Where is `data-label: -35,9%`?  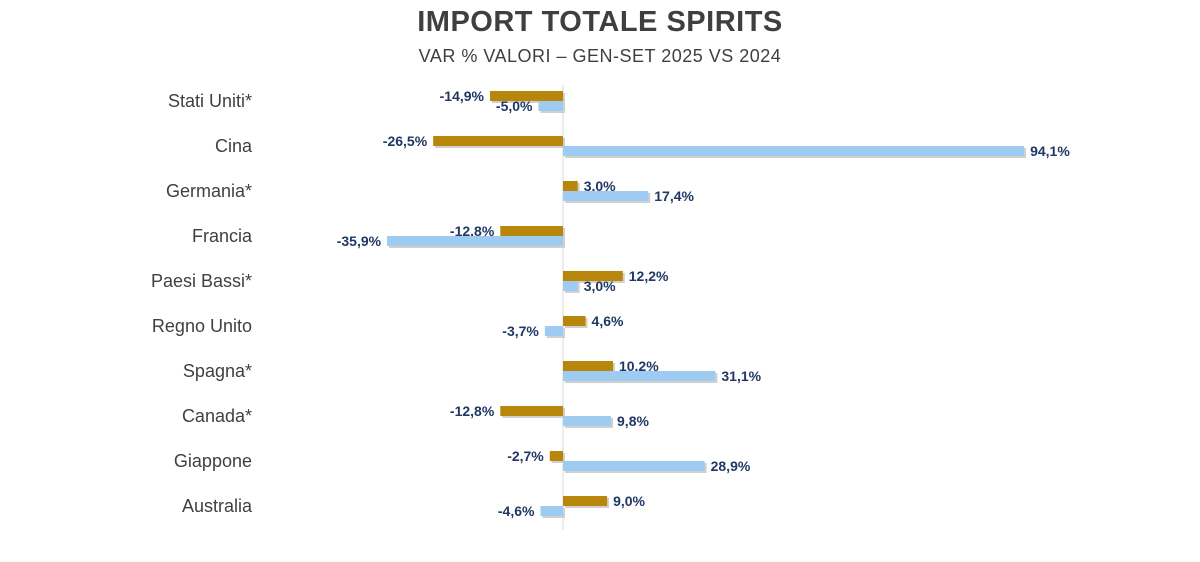
data-label: -35,9% is located at coordinates (359, 241).